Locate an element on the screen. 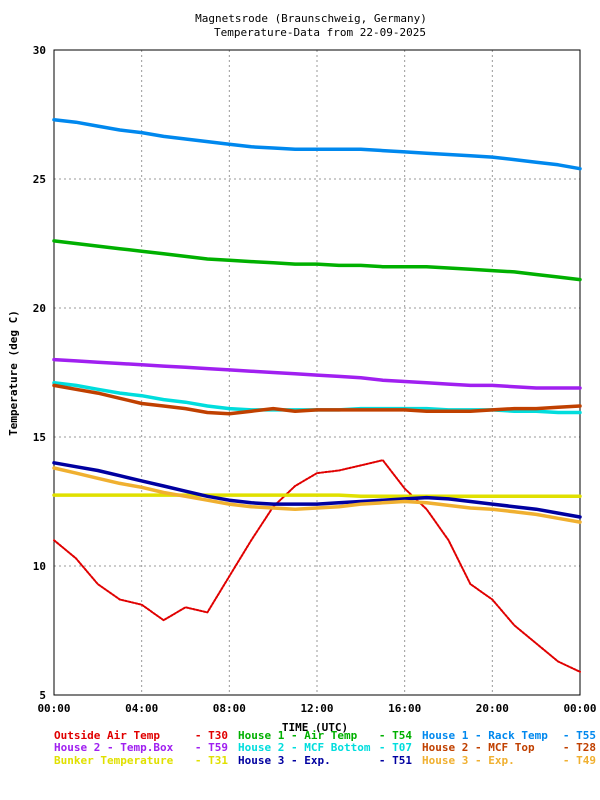  x-tick-label: 16:00 is located at coordinates (404, 708).